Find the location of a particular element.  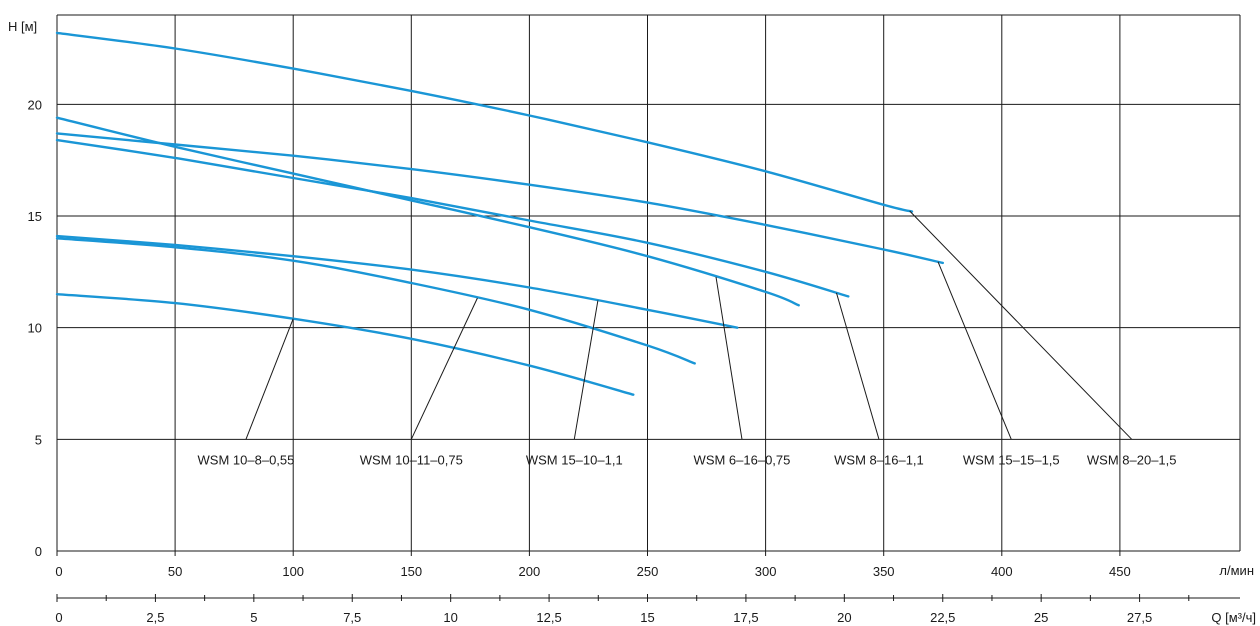

y-axis-label: H [м] is located at coordinates (22, 26).